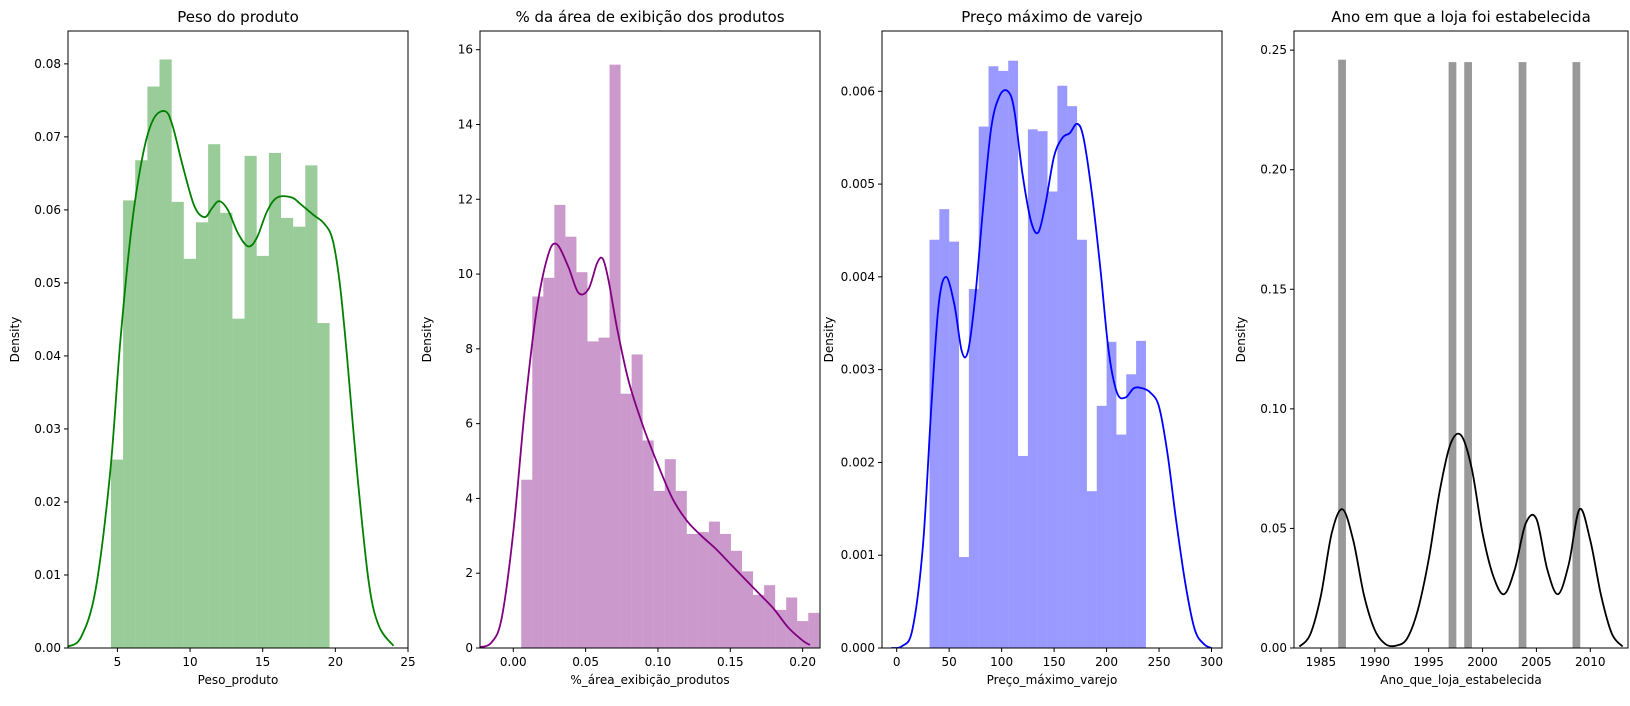  What do you see at coordinates (858, 277) in the screenshot?
I see `y-tick-label: 0.004` at bounding box center [858, 277].